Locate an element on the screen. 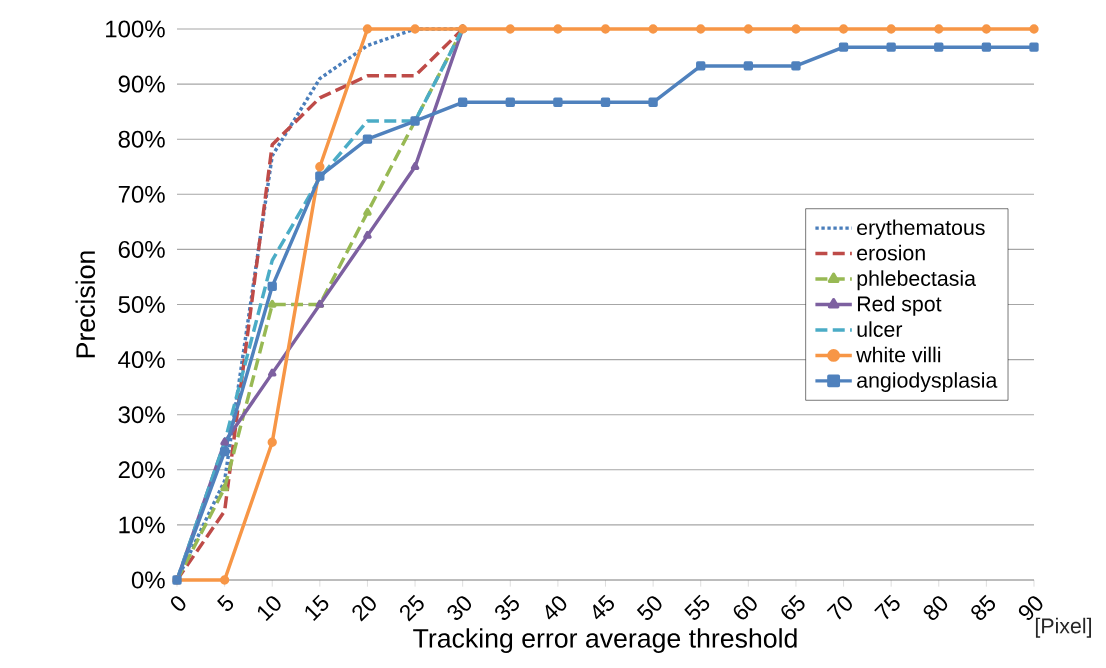  legend-label: ulcer is located at coordinates (880, 329).